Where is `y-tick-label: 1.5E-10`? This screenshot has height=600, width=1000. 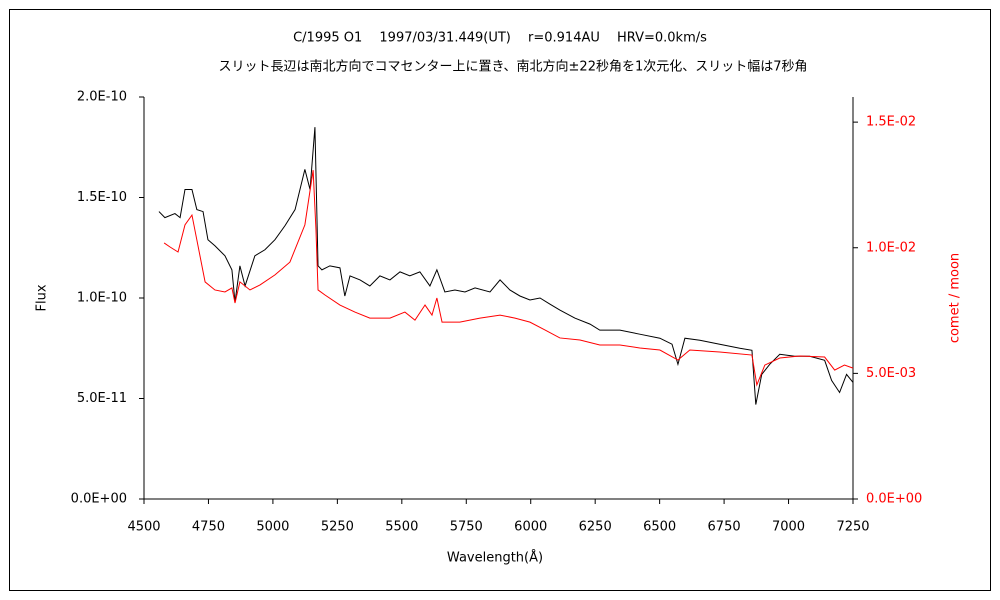
y-tick-label: 1.5E-10 is located at coordinates (102, 197).